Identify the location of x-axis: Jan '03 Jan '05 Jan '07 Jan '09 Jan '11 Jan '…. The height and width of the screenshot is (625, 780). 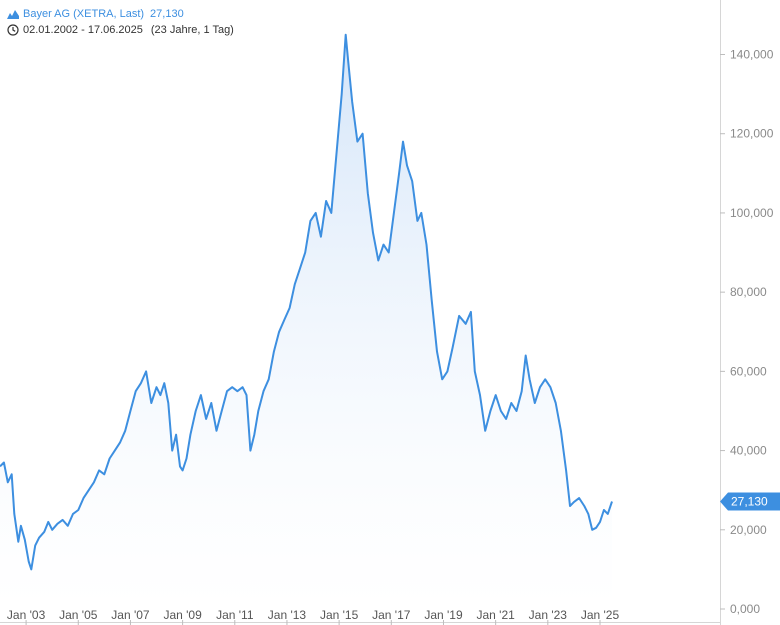
(313, 616).